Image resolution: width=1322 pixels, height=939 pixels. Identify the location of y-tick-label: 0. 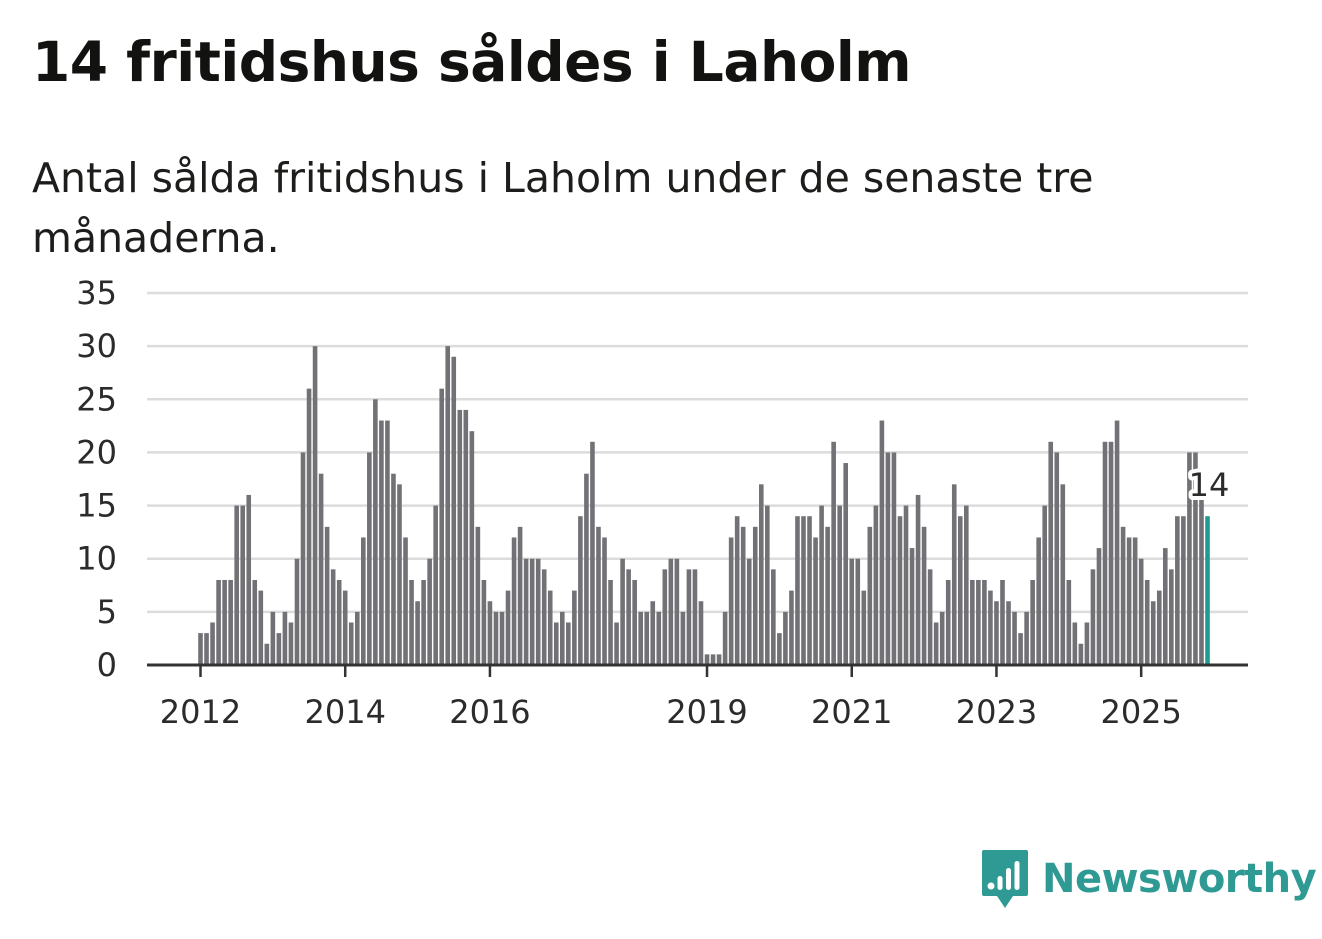
(107, 665).